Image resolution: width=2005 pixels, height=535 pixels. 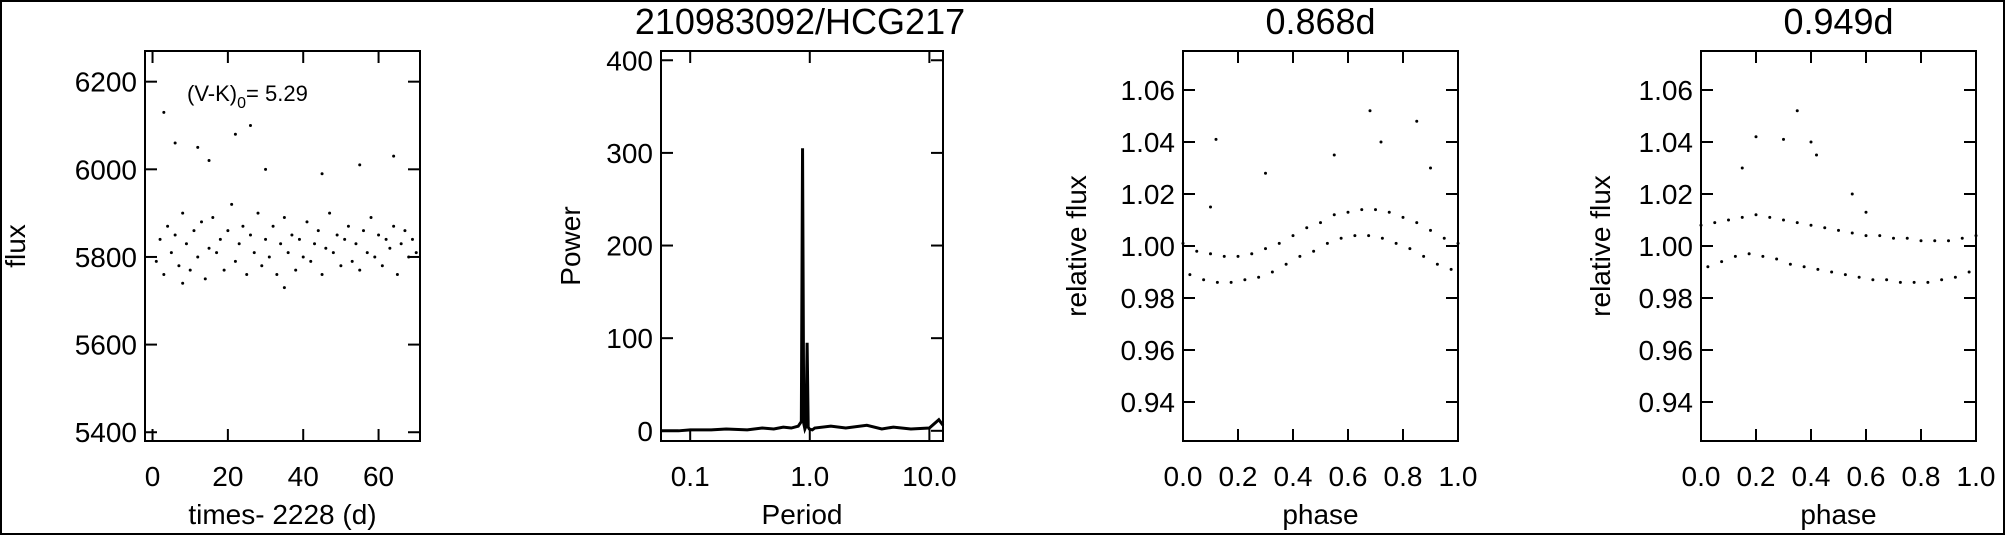 What do you see at coordinates (1666, 90) in the screenshot?
I see `y-tick-label: 1.06` at bounding box center [1666, 90].